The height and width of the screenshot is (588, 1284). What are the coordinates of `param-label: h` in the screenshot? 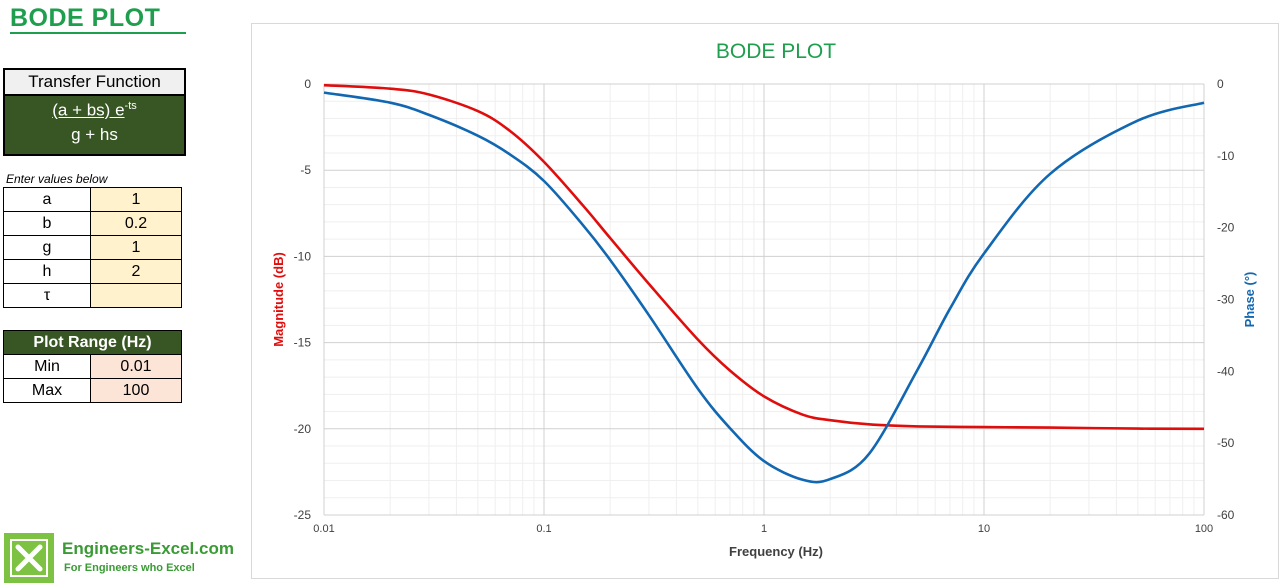 It's located at (47, 271).